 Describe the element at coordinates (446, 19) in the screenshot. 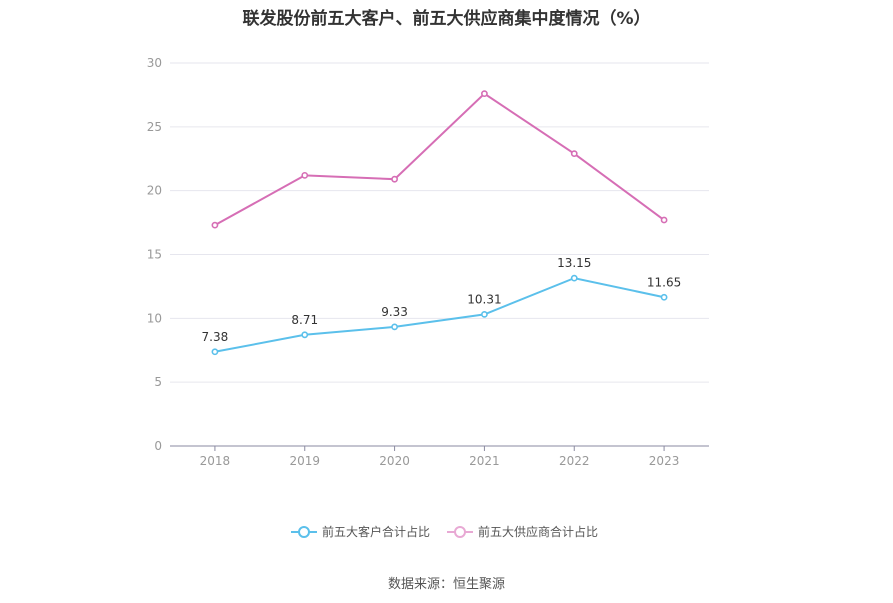

I see `chart-title: 联发股份前五大客户、前五大供应商集中度情况（%）` at that location.